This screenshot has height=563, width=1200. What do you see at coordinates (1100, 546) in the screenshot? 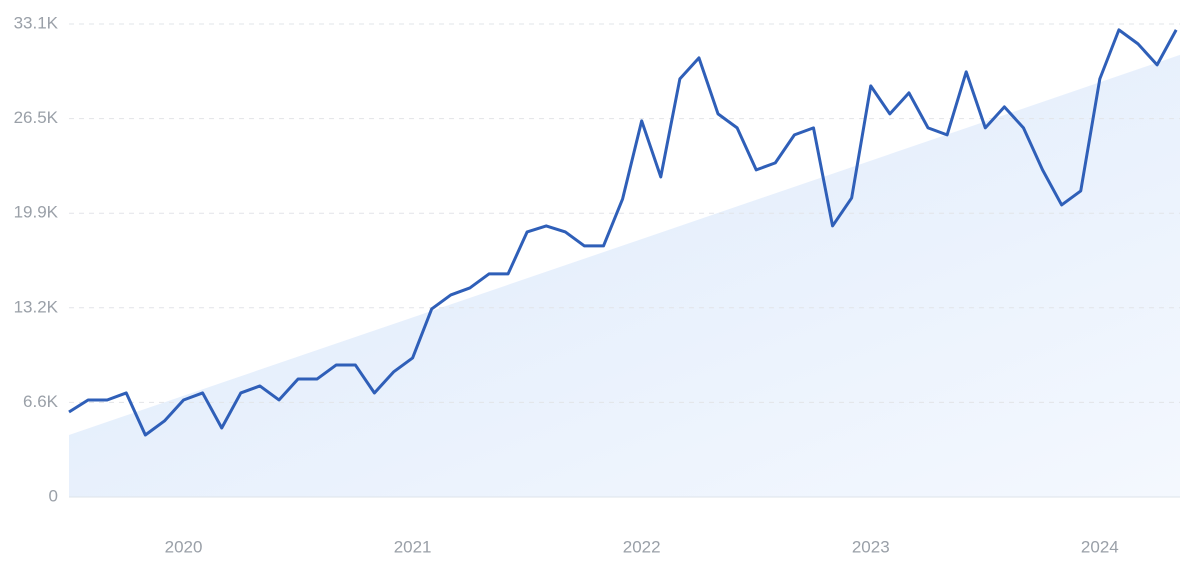
I see `x-tick-label: 2024` at bounding box center [1100, 546].